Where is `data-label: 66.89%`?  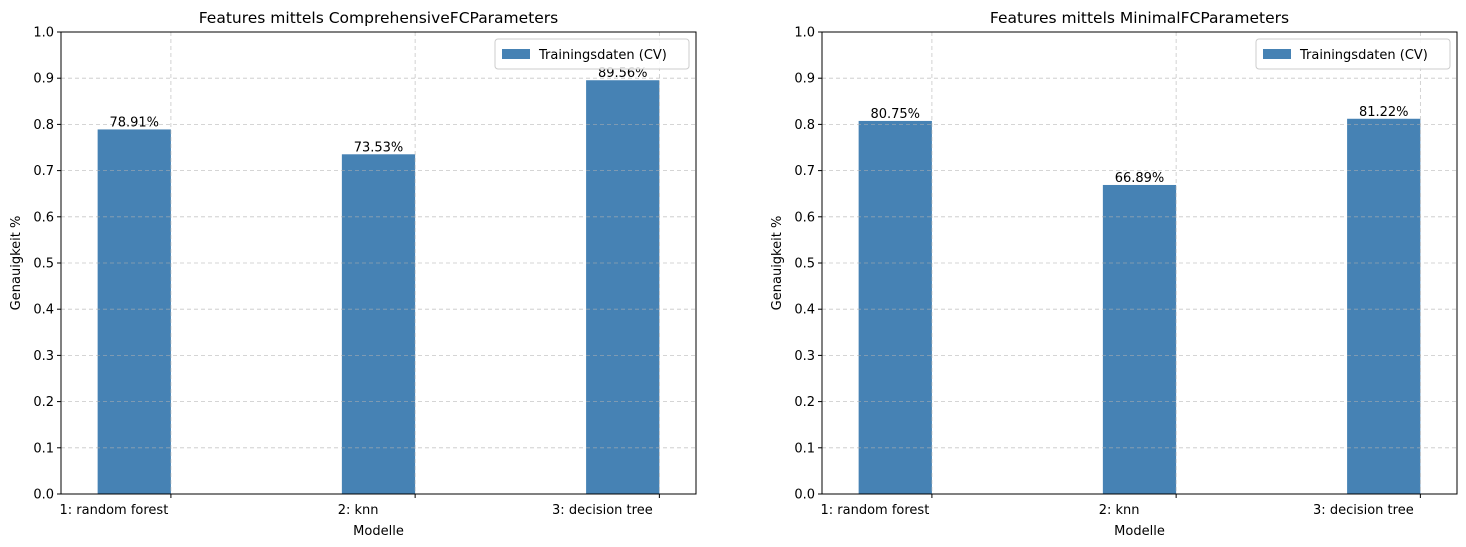
data-label: 66.89% is located at coordinates (1140, 178).